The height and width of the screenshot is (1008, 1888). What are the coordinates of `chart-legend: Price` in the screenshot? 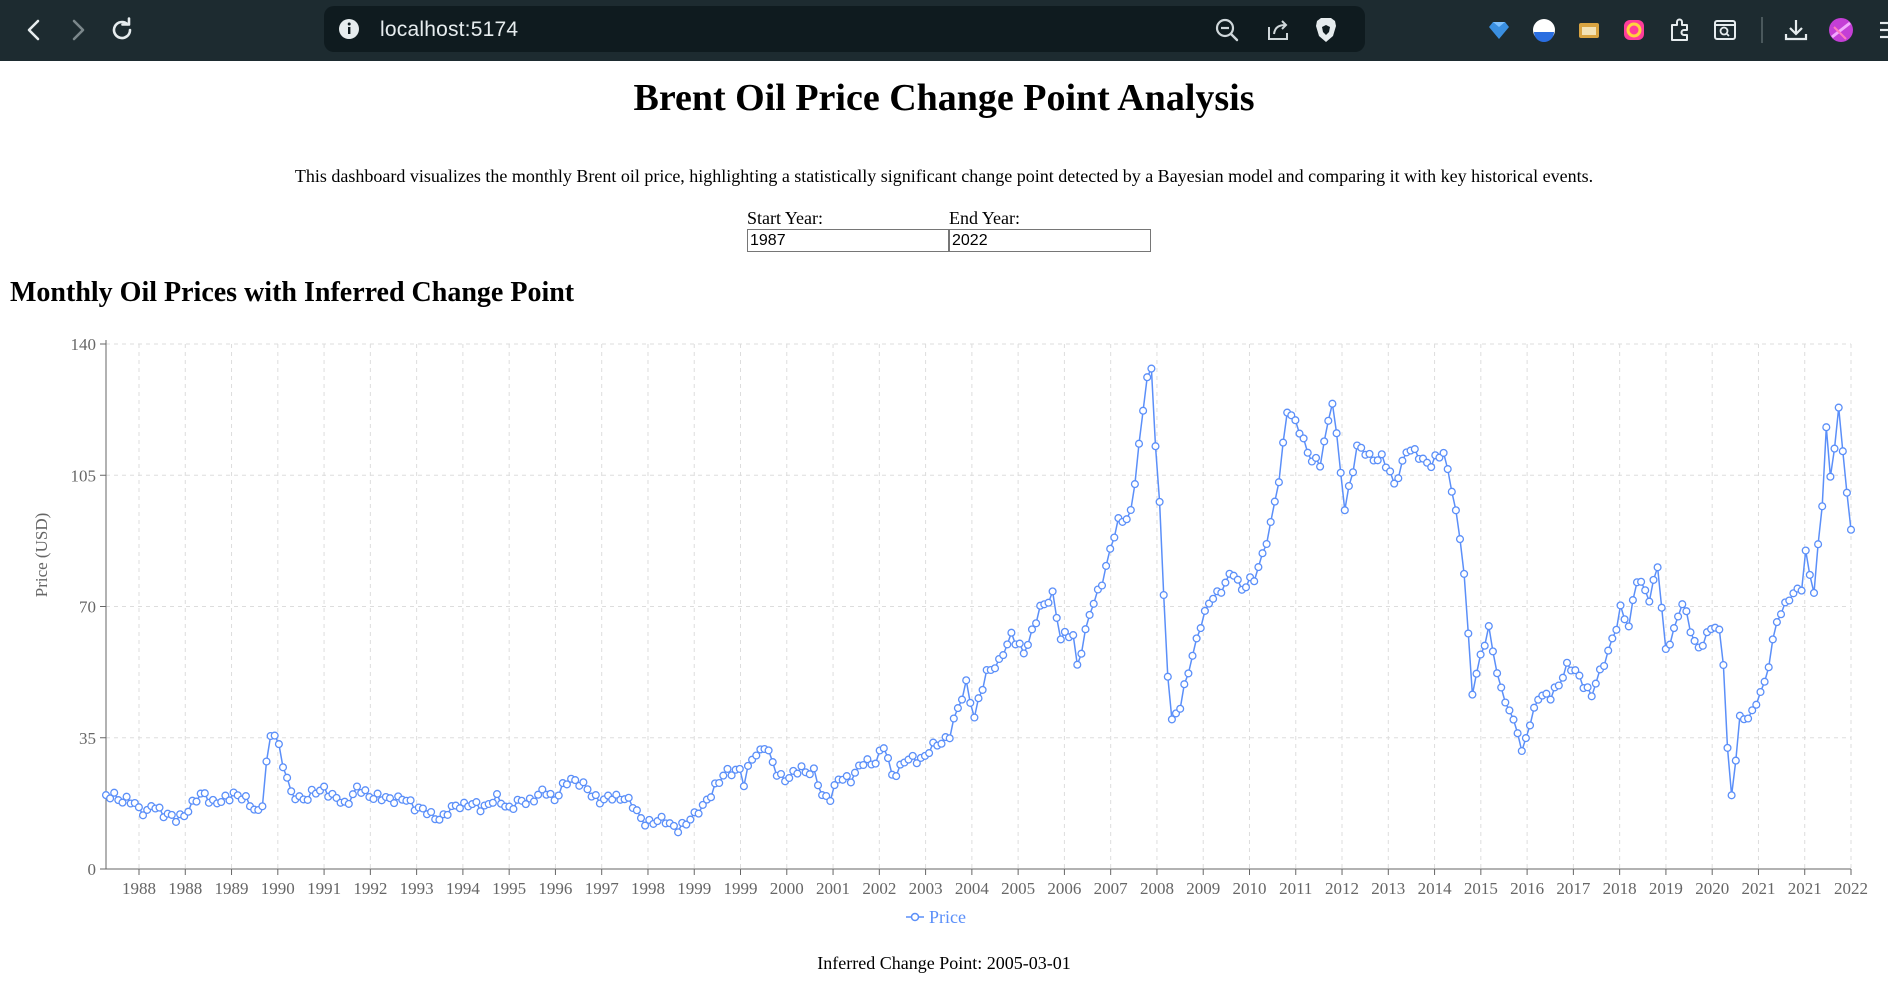 It's located at (936, 917).